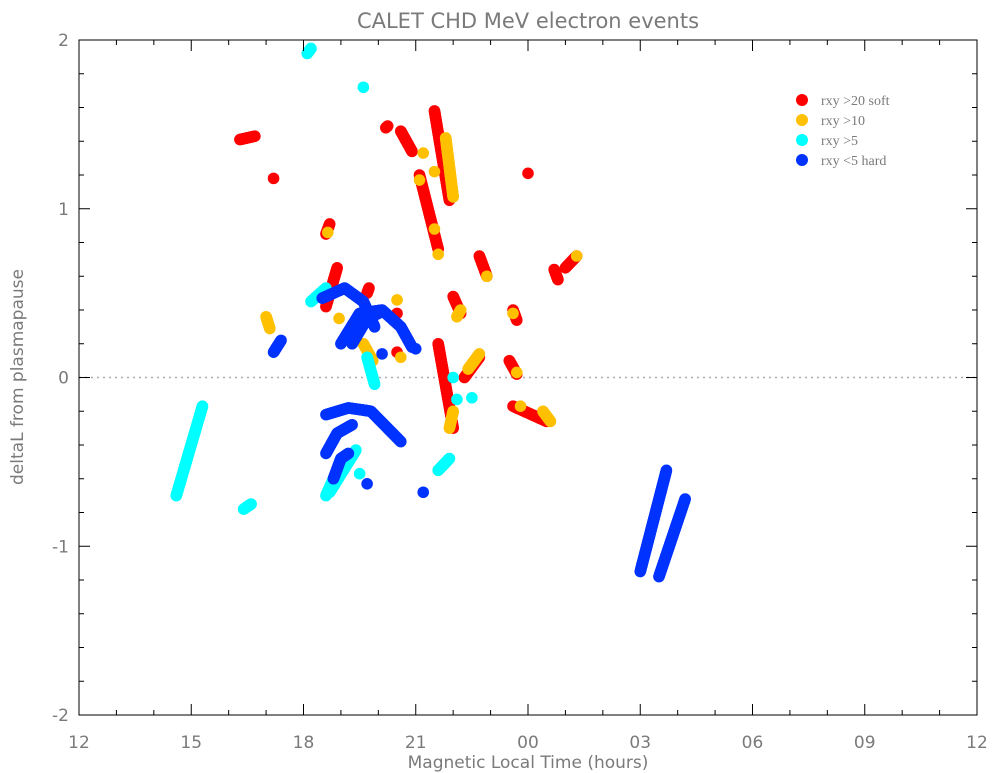 The image size is (1000, 773). I want to click on y-axis-label: deltaL from plasmapause, so click(18, 377).